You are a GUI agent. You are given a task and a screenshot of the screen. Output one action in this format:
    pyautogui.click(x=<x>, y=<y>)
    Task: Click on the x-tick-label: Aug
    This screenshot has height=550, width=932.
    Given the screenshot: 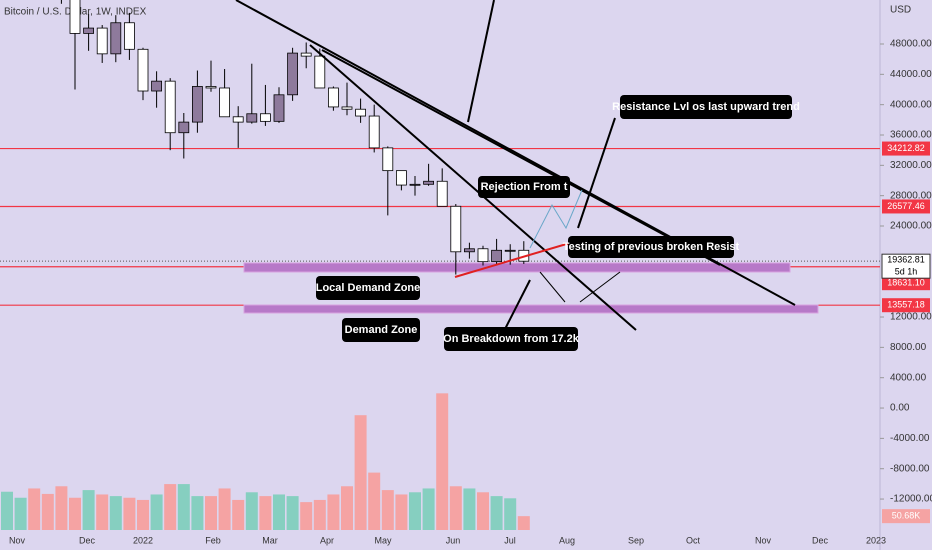 What is the action you would take?
    pyautogui.click(x=567, y=540)
    